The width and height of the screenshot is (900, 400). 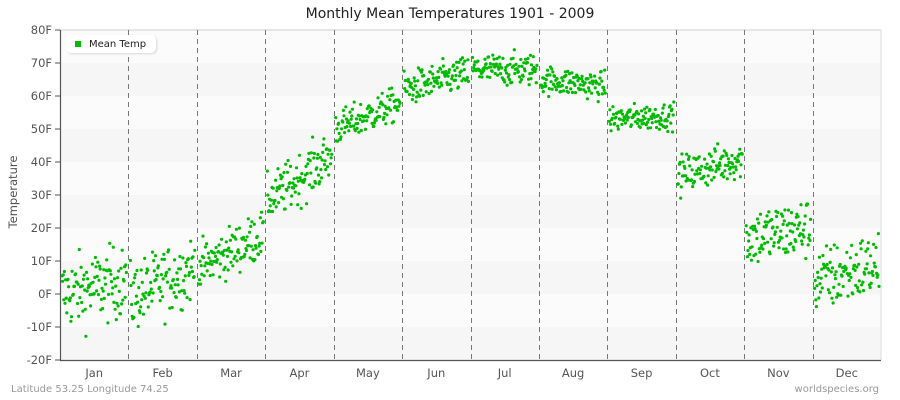 What do you see at coordinates (118, 44) in the screenshot?
I see `legend-label: Mean Temp` at bounding box center [118, 44].